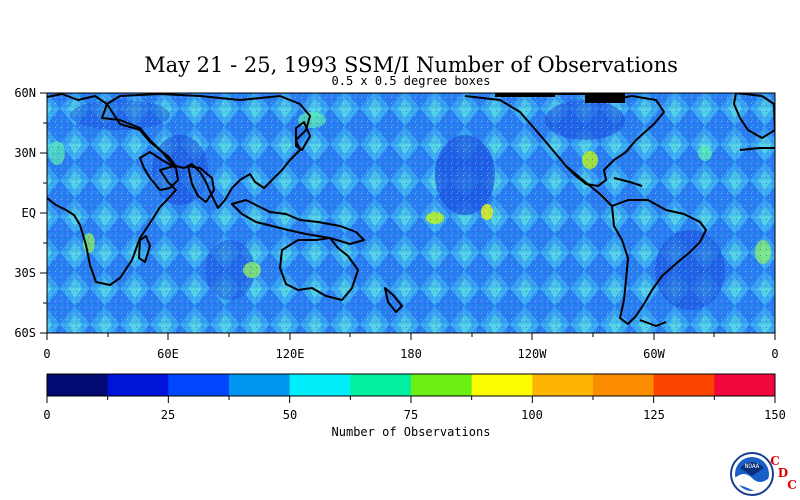 The width and height of the screenshot is (800, 500). What do you see at coordinates (168, 415) in the screenshot?
I see `colorbar-tick-25: 25` at bounding box center [168, 415].